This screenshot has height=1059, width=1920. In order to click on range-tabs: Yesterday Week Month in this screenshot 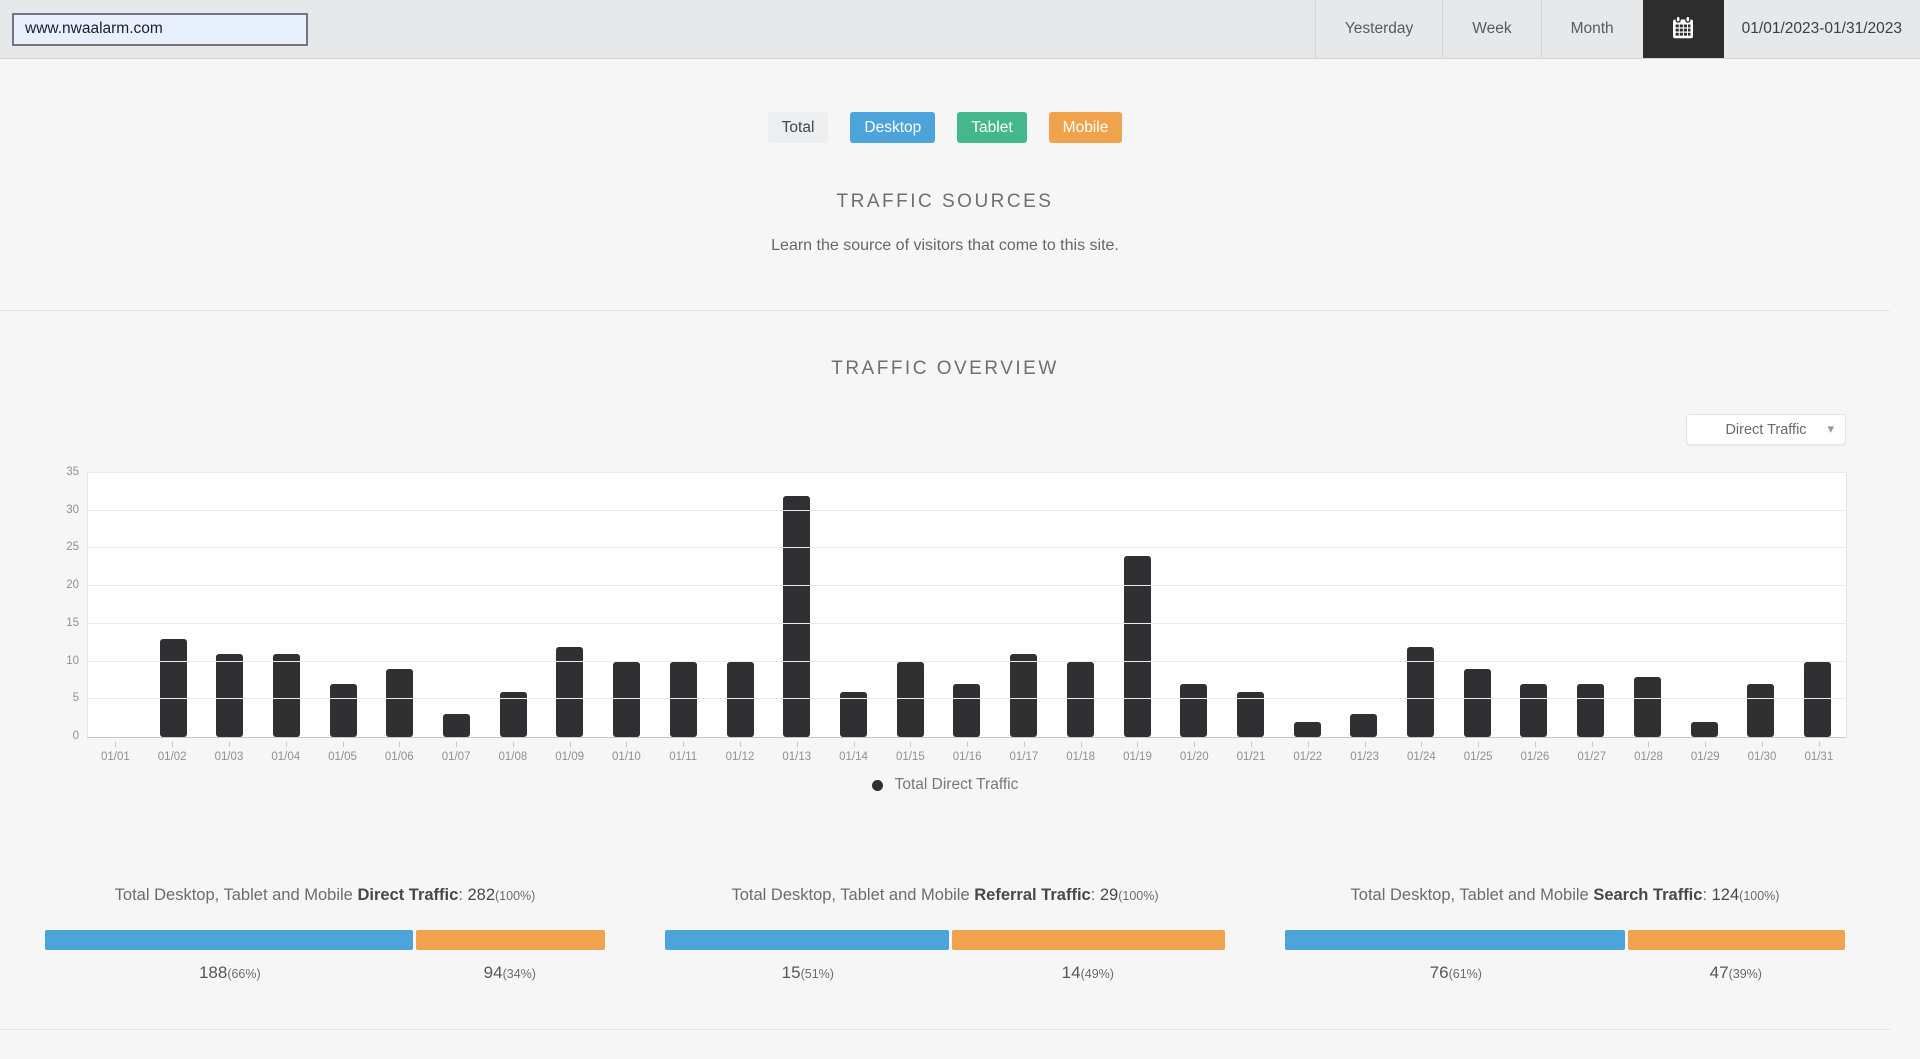, I will do `click(1478, 29)`.